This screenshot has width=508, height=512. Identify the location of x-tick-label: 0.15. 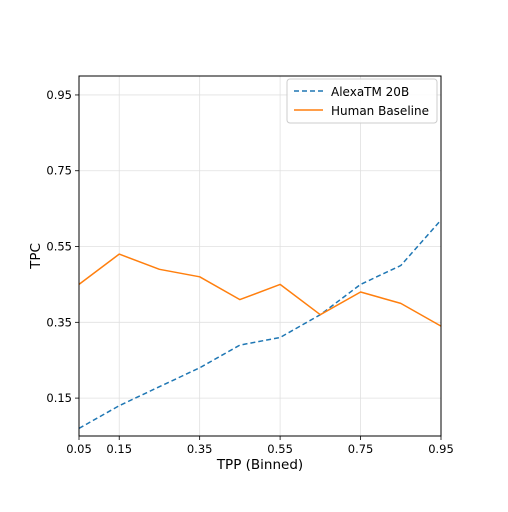
(119, 449).